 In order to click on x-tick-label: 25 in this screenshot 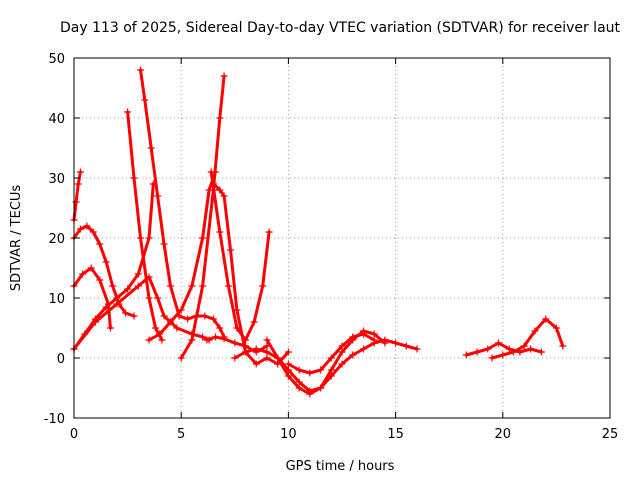, I will do `click(610, 434)`.